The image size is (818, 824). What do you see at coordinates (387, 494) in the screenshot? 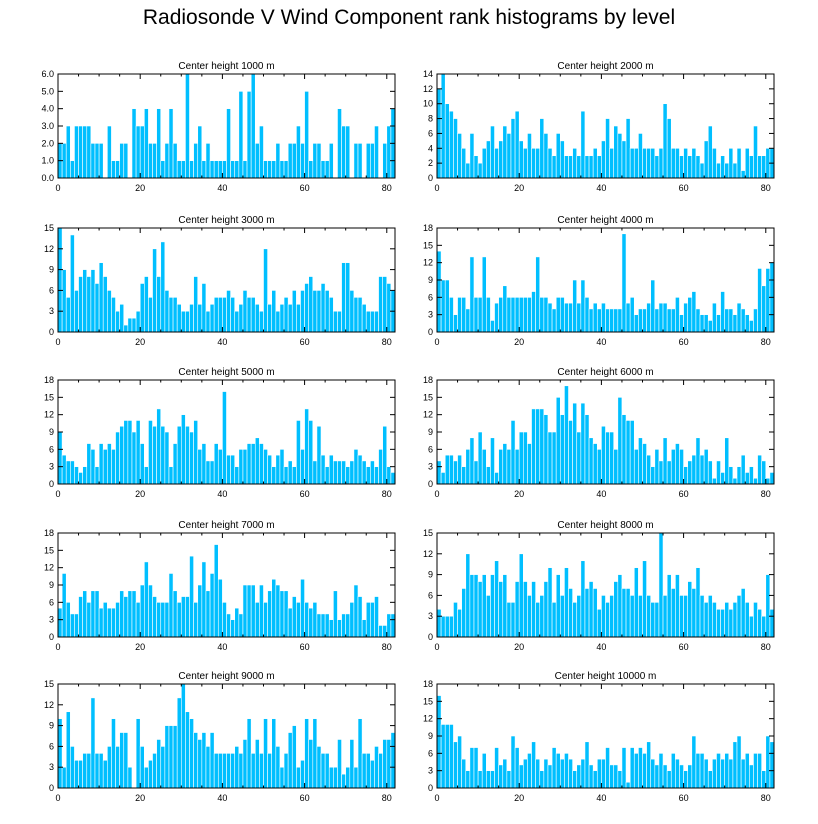
I see `x-tick-label: 80` at bounding box center [387, 494].